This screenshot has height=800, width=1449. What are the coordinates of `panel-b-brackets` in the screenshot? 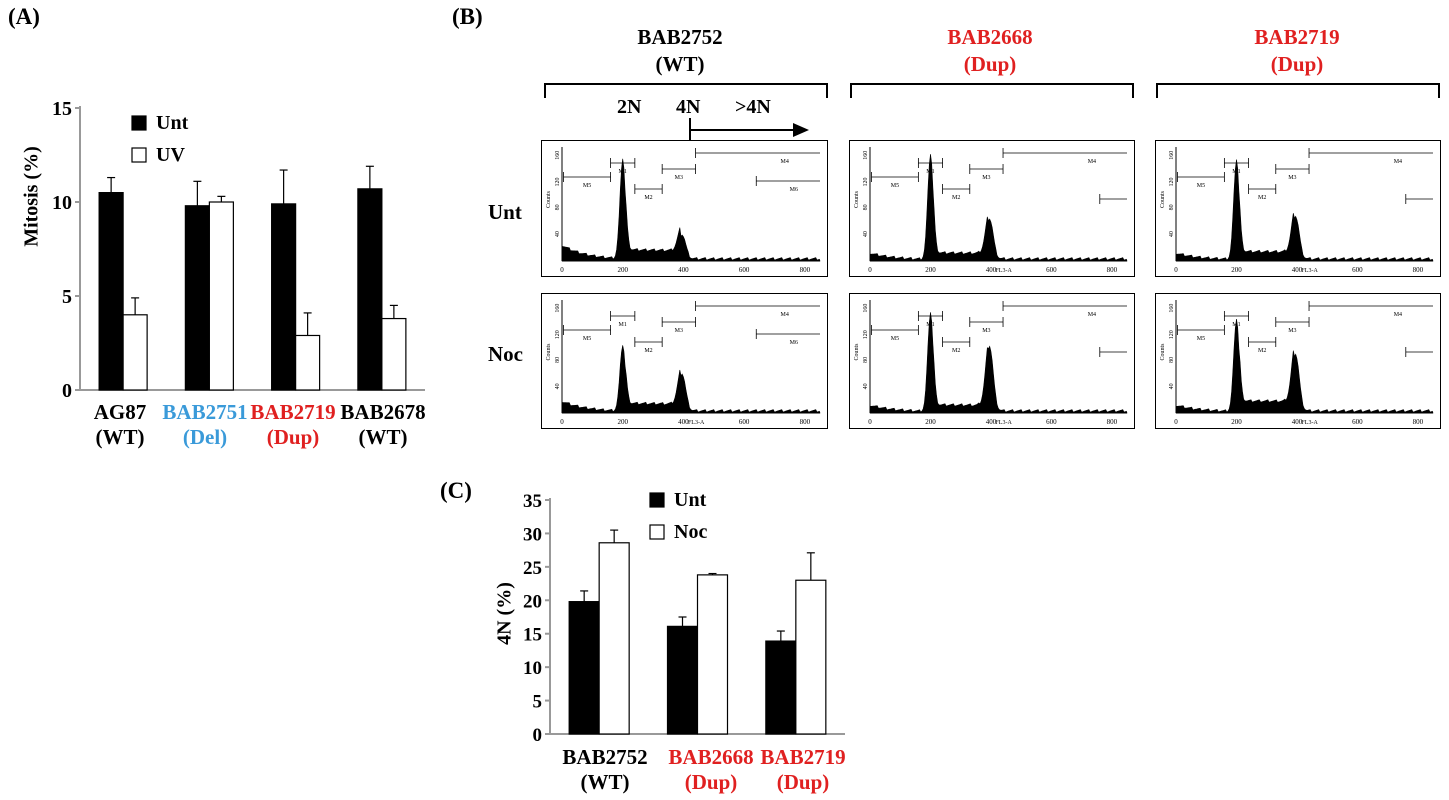 It's located at (992, 90).